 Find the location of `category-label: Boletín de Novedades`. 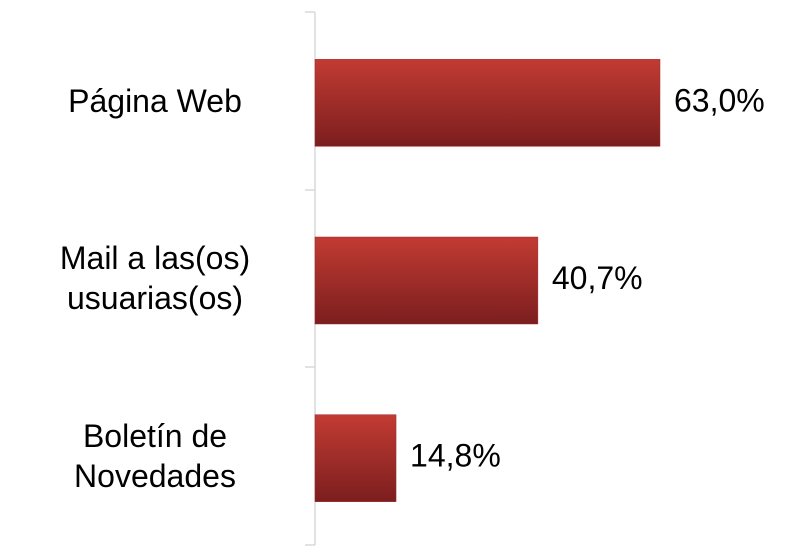

category-label: Boletín de Novedades is located at coordinates (155, 456).